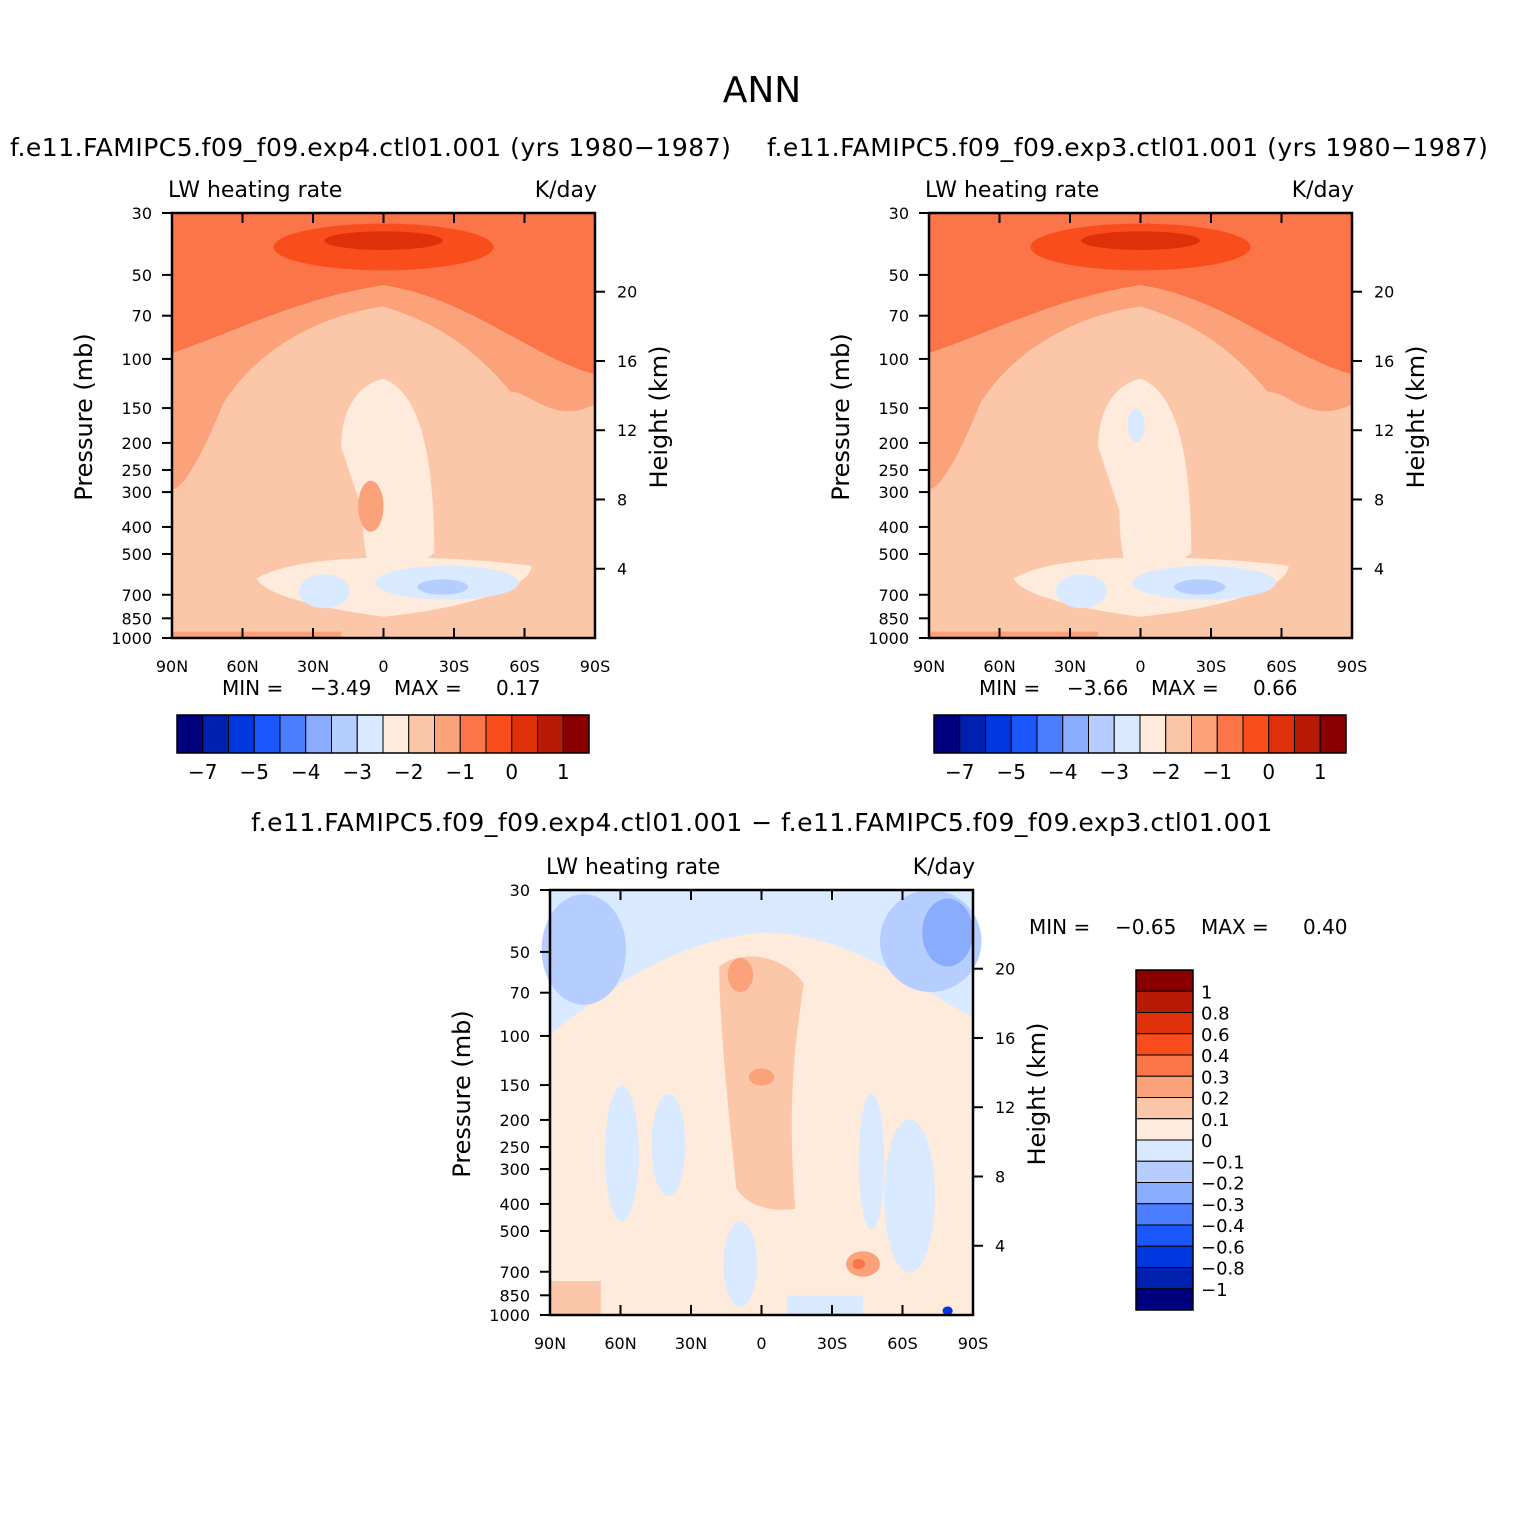 The height and width of the screenshot is (1524, 1524). Describe the element at coordinates (999, 666) in the screenshot. I see `x-tick-label: 60N` at that location.